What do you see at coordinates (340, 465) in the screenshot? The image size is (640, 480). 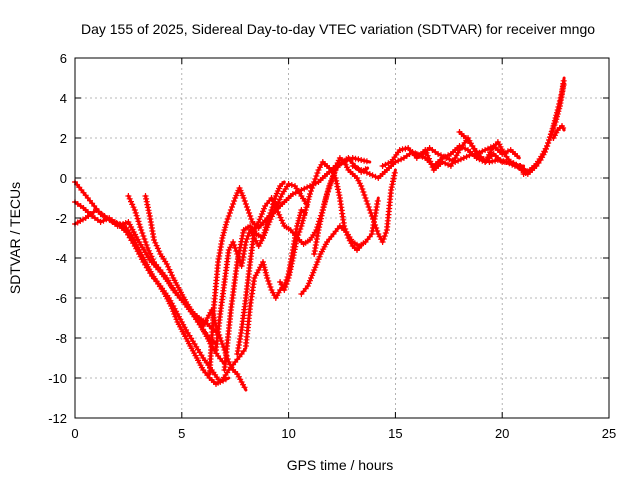 I see `x-axis-title: GPS time / hours` at bounding box center [340, 465].